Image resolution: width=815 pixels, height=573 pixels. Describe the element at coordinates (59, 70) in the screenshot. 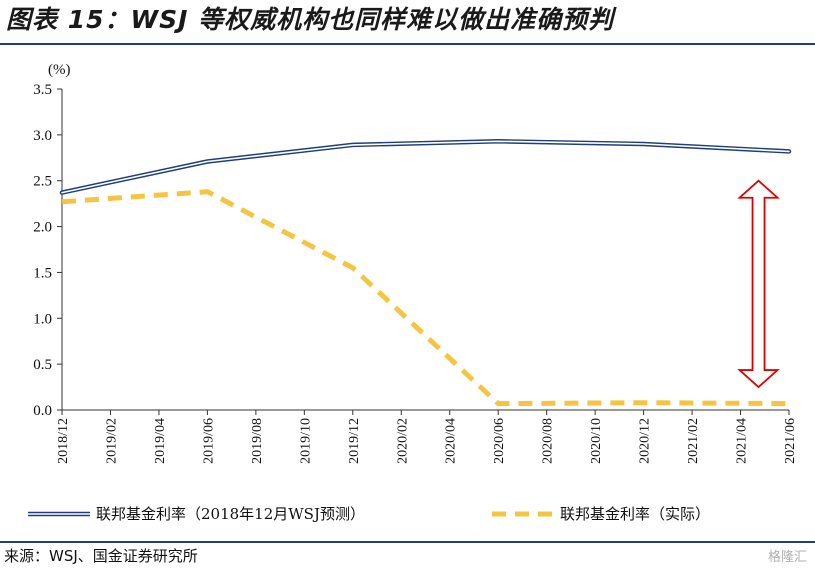

I see `y-unit-label: (%)` at that location.